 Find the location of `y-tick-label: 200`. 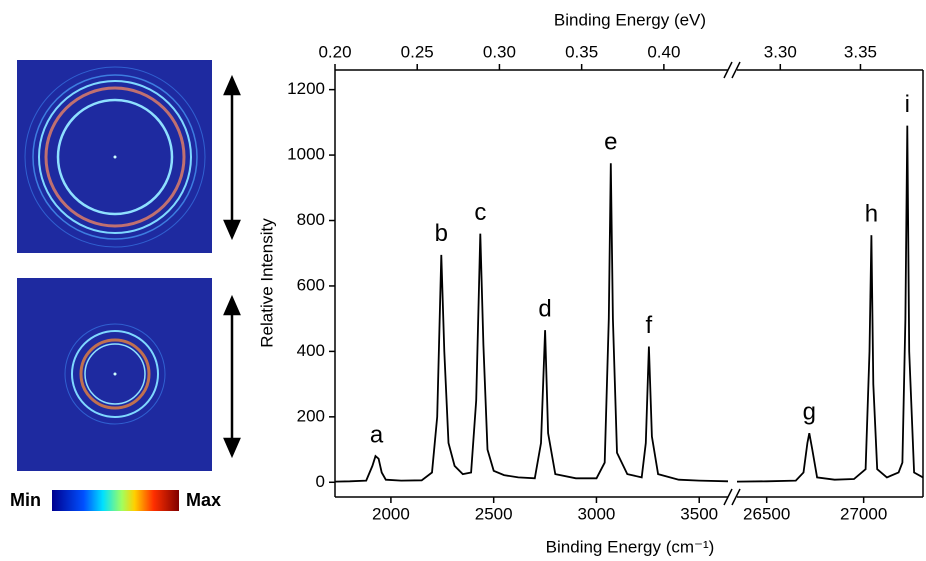

y-tick-label: 200 is located at coordinates (311, 415).